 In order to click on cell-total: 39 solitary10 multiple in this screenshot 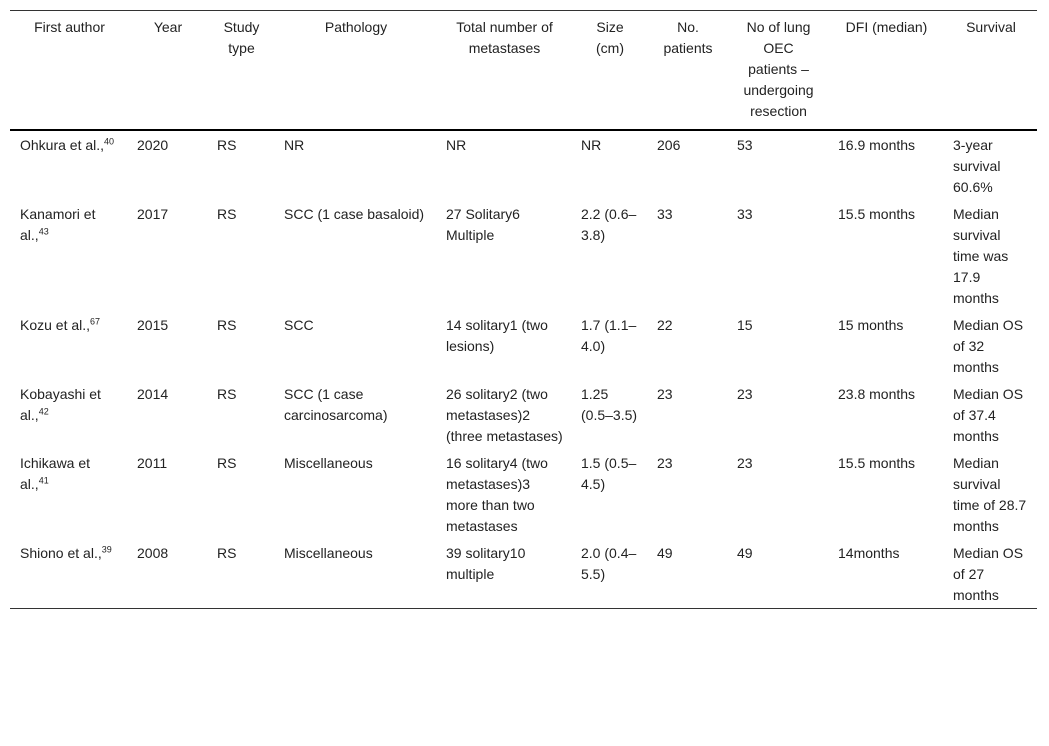, I will do `click(486, 563)`.